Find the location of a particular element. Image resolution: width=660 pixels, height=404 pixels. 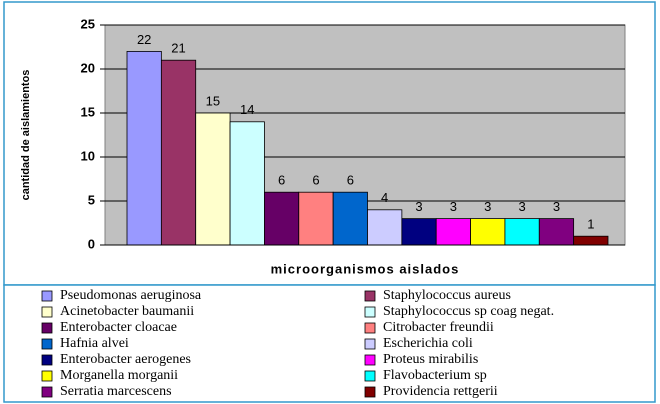

legend-label: Staphylococcus aureus is located at coordinates (447, 295).